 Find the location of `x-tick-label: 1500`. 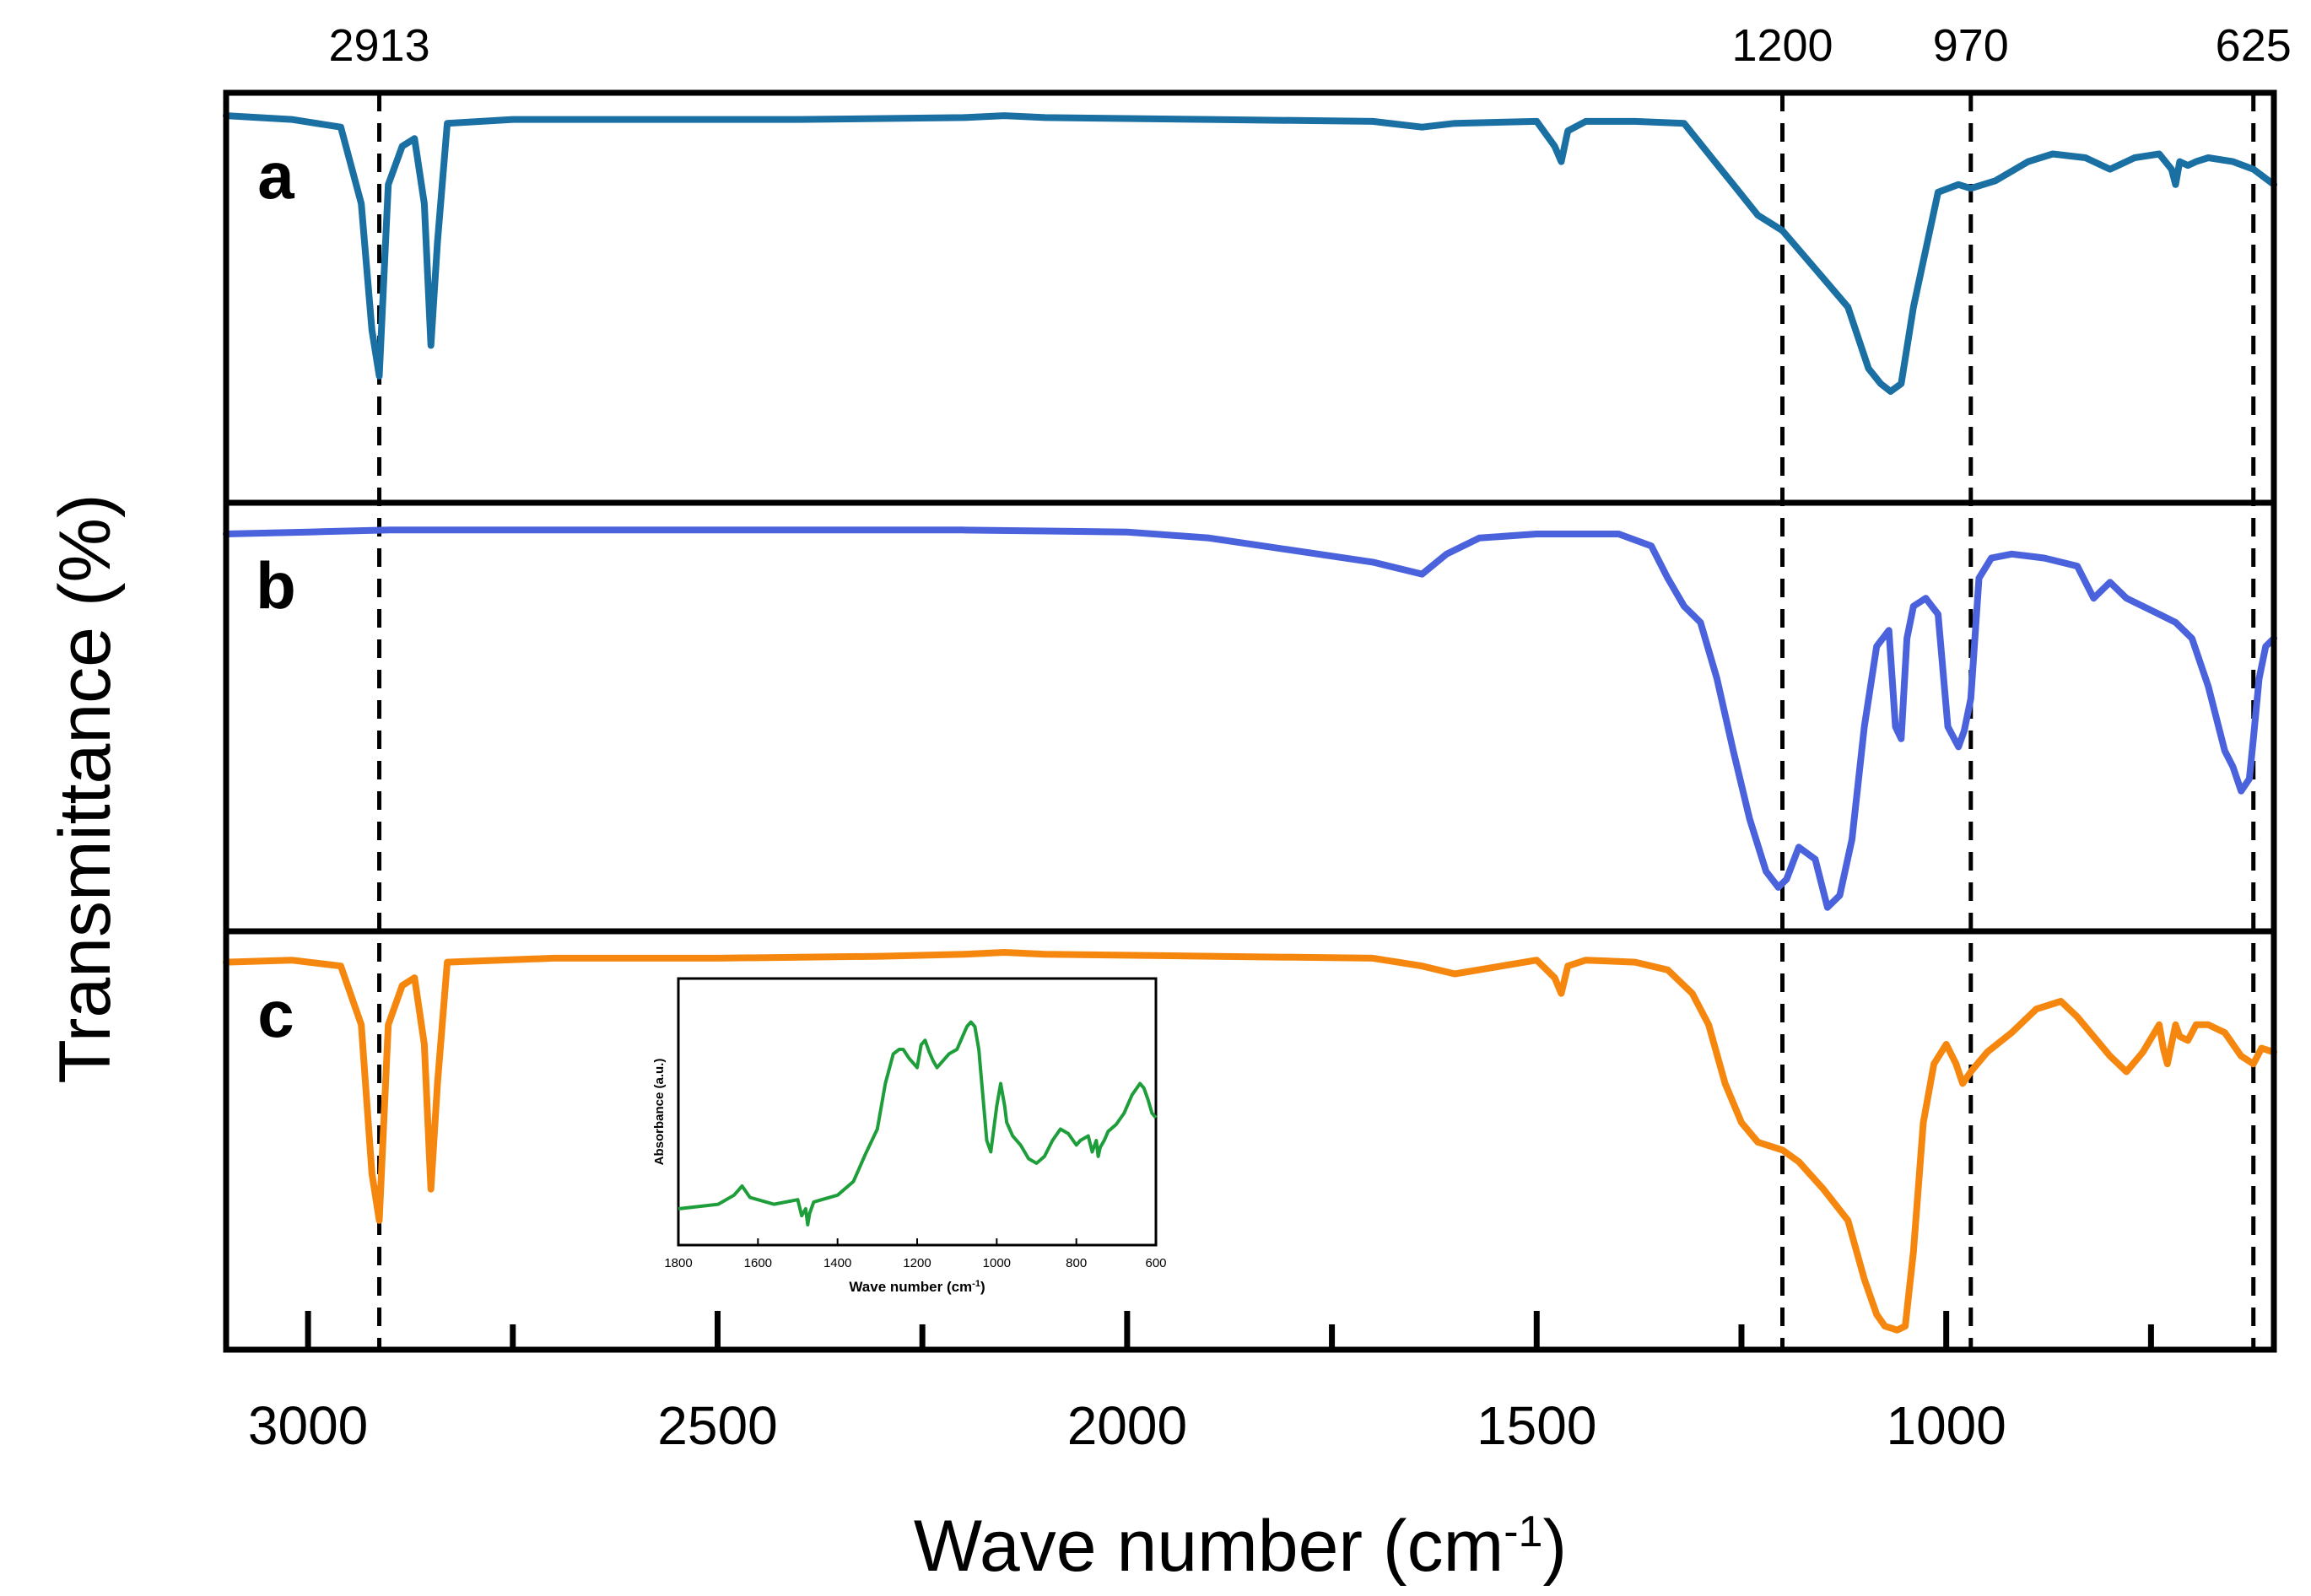

x-tick-label: 1500 is located at coordinates (1537, 1426).